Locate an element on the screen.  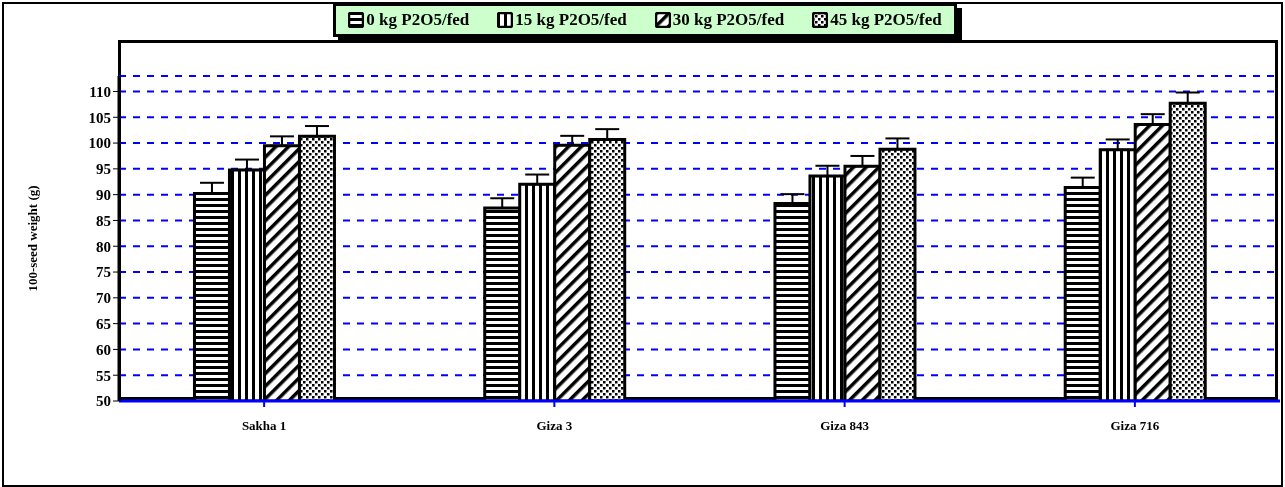
y-tick-label: 85 is located at coordinates (103, 220).